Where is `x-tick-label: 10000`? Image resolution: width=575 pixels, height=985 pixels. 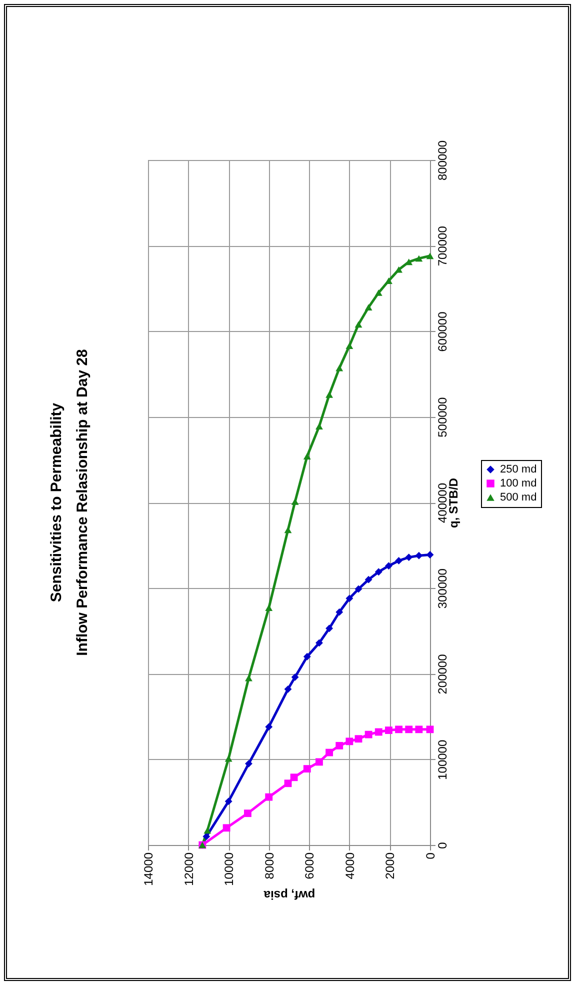
x-tick-label: 10000 is located at coordinates (229, 869).